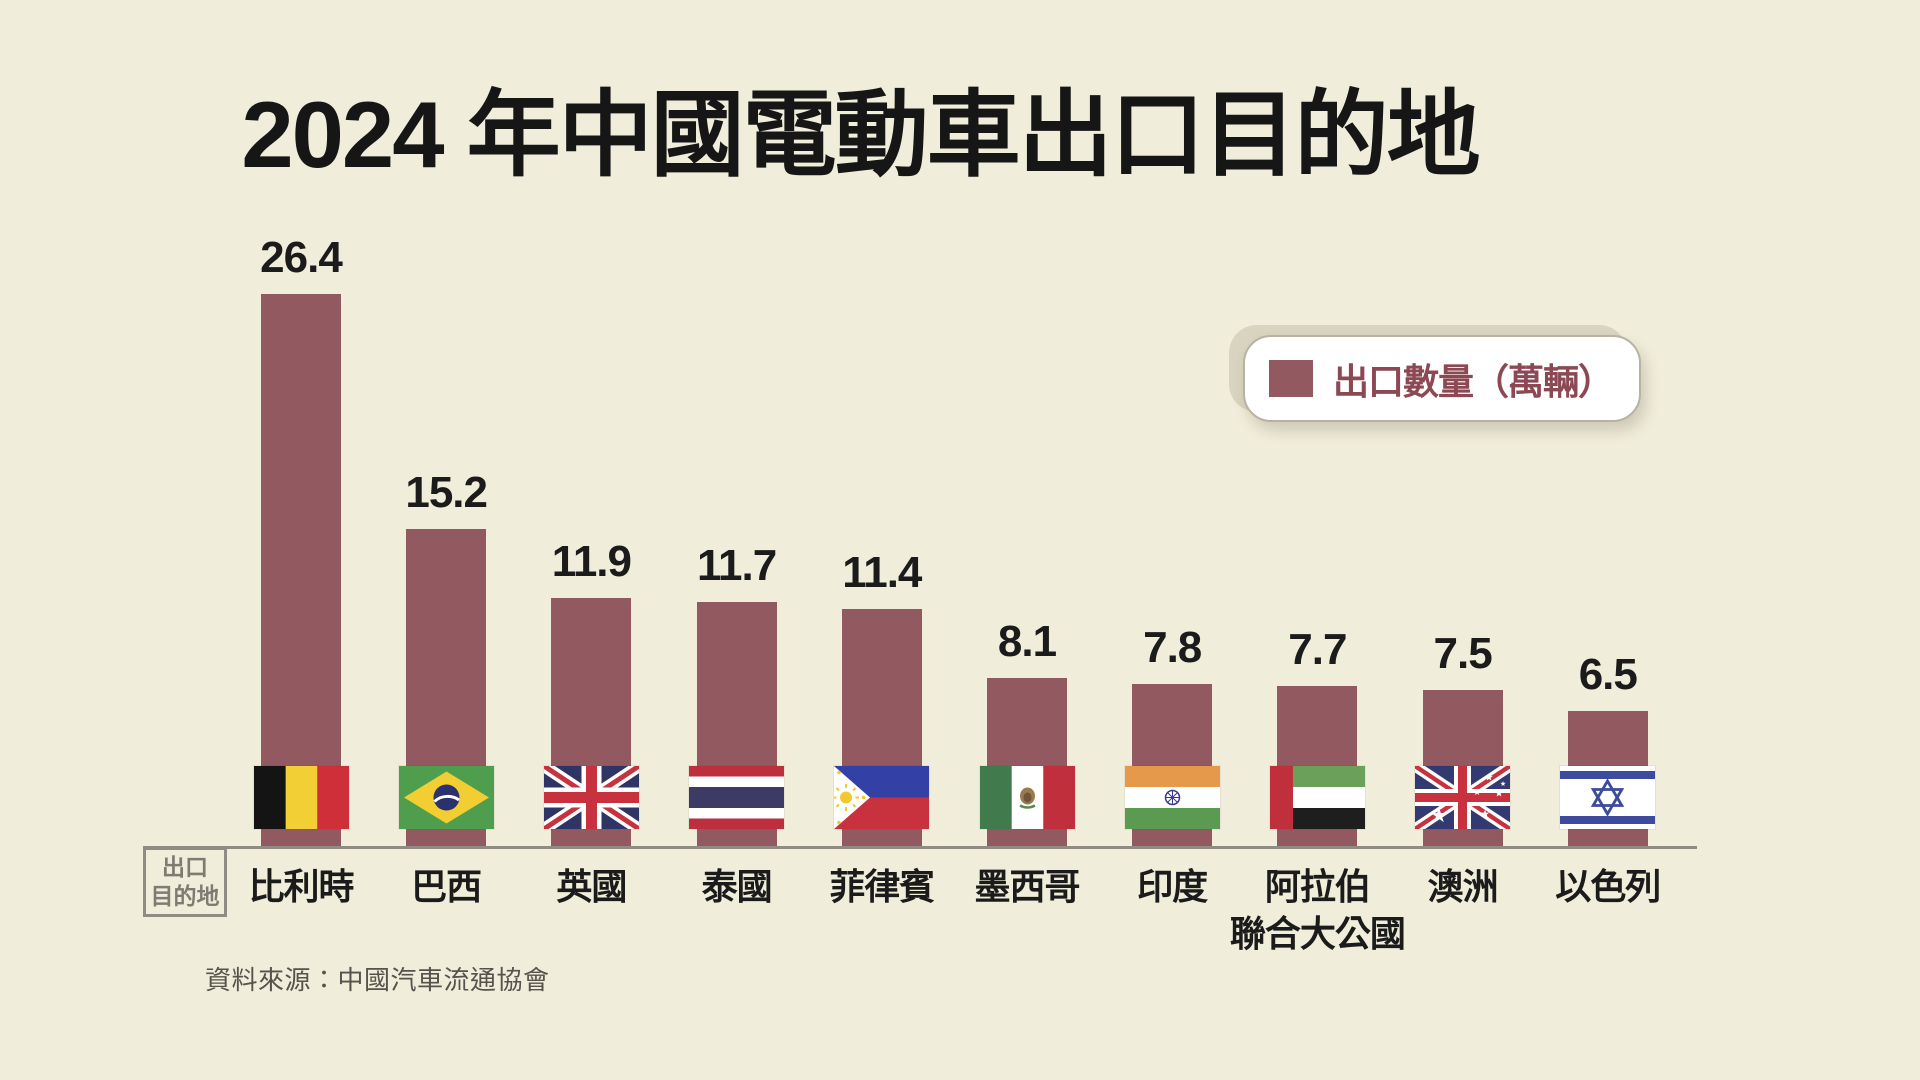 The width and height of the screenshot is (1920, 1080). Describe the element at coordinates (446, 797) in the screenshot. I see `brazil-flag-icon` at that location.